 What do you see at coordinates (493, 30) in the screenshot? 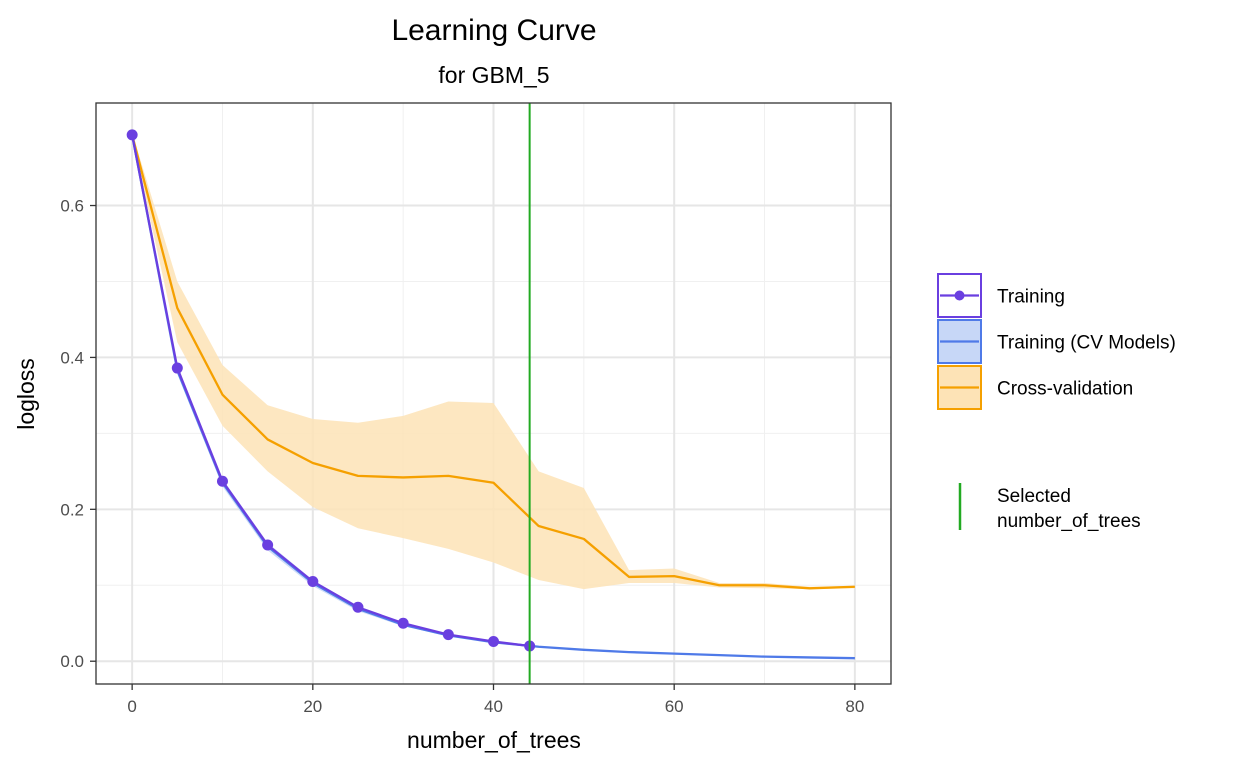
I see `chart-title: Learning Curve` at bounding box center [493, 30].